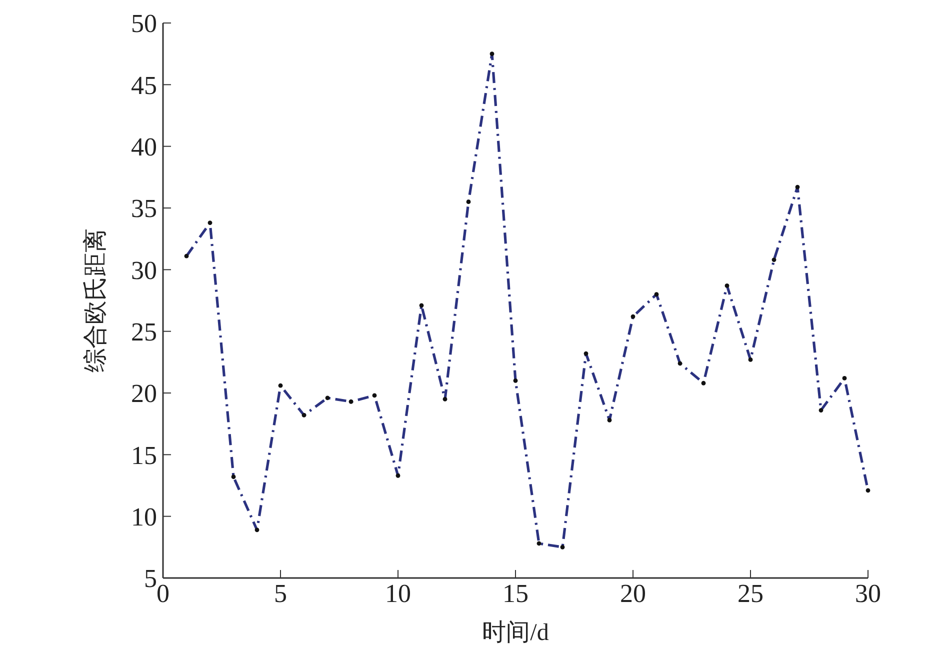 Image resolution: width=945 pixels, height=656 pixels. I want to click on y-axis-title: 综合欧氏距离, so click(95, 300).